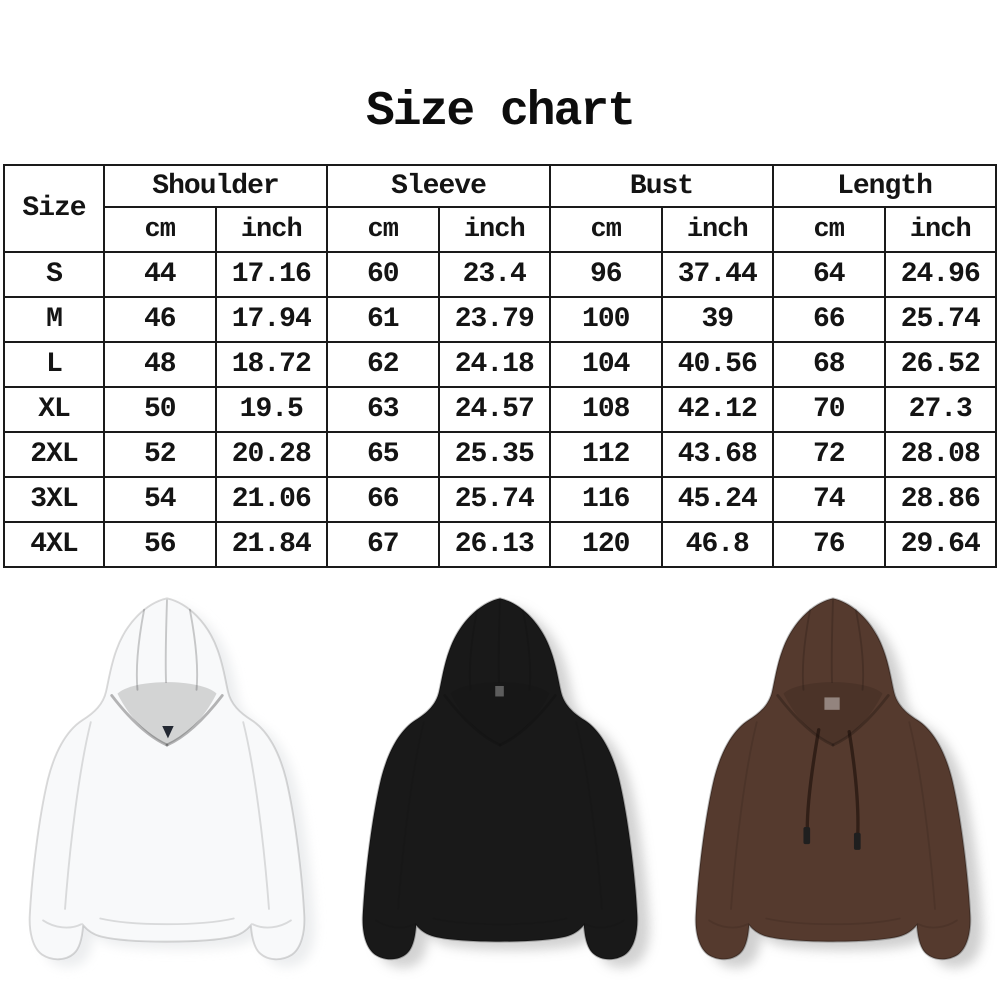  Describe the element at coordinates (829, 454) in the screenshot. I see `table-cell: 72` at that location.